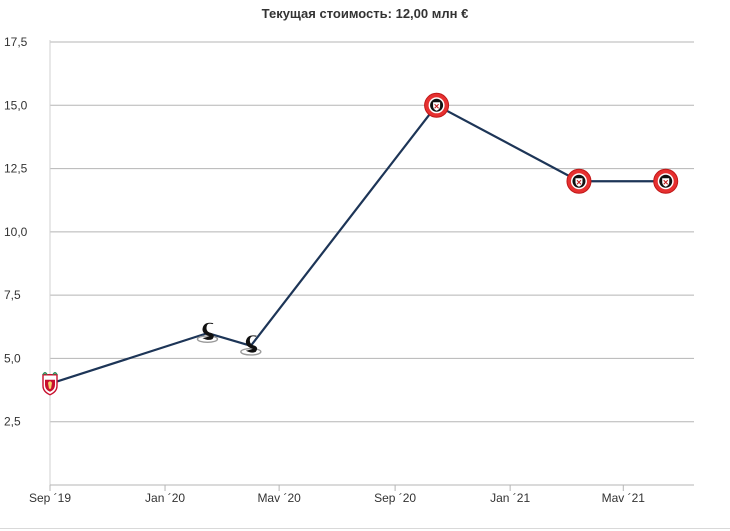 The height and width of the screenshot is (531, 730). What do you see at coordinates (279, 498) in the screenshot?
I see `x-tick-label: Mav ´20` at bounding box center [279, 498].